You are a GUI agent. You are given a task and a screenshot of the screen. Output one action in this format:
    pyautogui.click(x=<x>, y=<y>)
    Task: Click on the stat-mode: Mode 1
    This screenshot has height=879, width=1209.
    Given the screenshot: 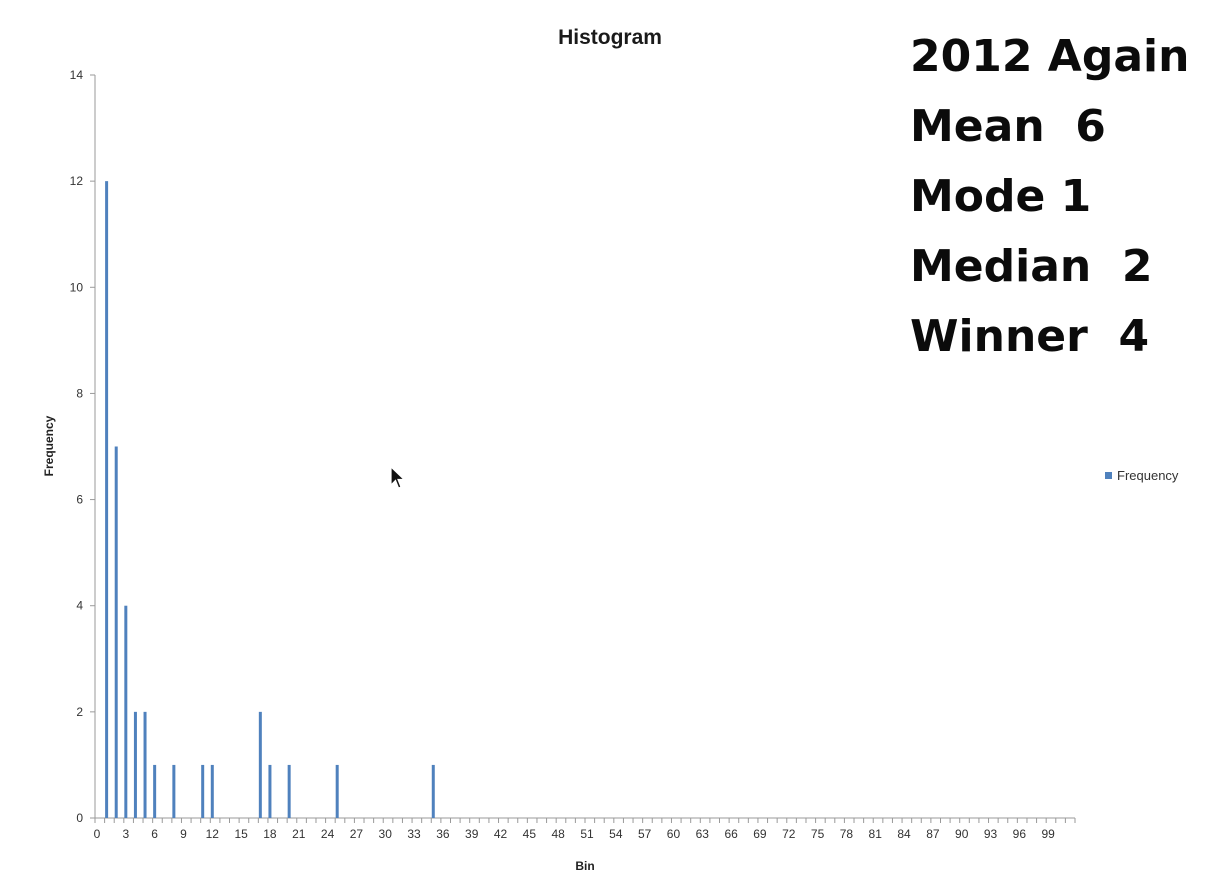 What is the action you would take?
    pyautogui.click(x=1001, y=196)
    